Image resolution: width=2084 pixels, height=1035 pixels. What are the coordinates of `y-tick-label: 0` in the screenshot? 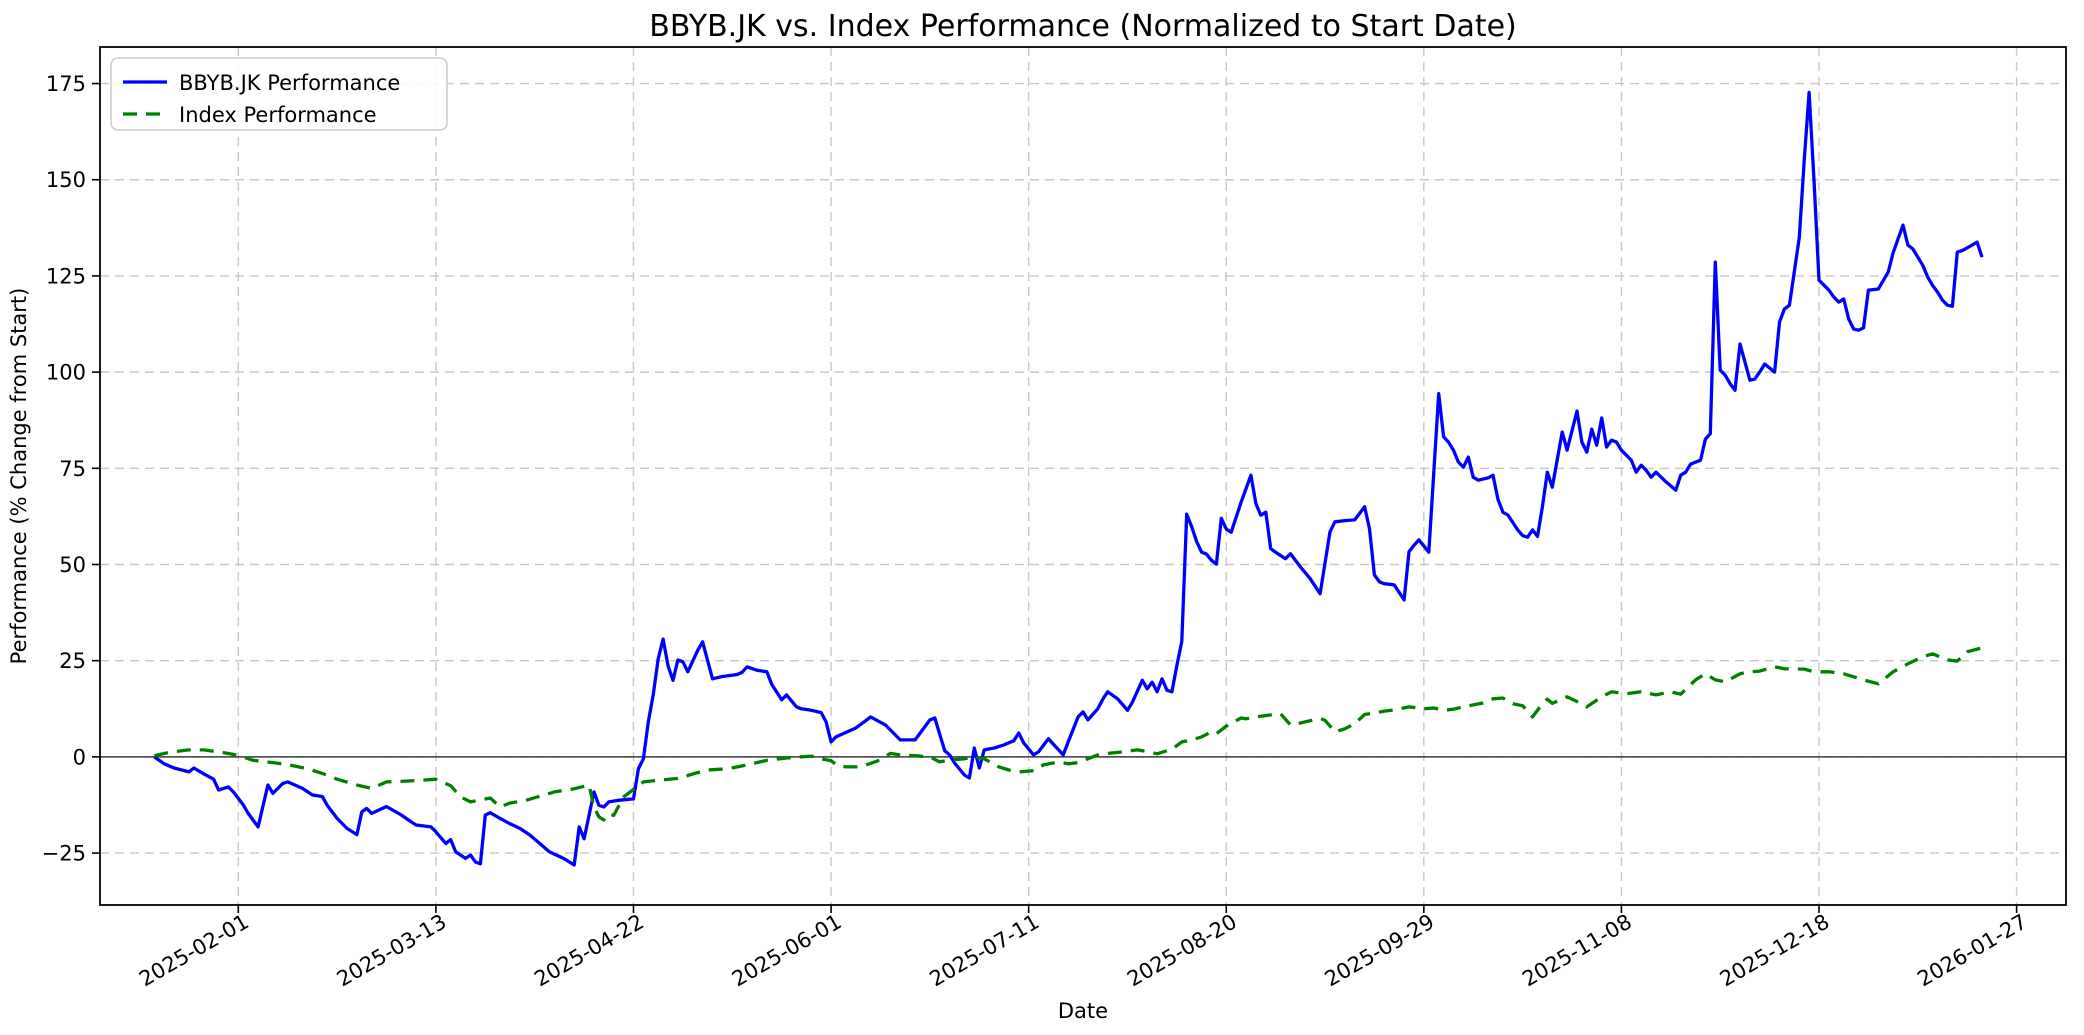 It's located at (79, 757).